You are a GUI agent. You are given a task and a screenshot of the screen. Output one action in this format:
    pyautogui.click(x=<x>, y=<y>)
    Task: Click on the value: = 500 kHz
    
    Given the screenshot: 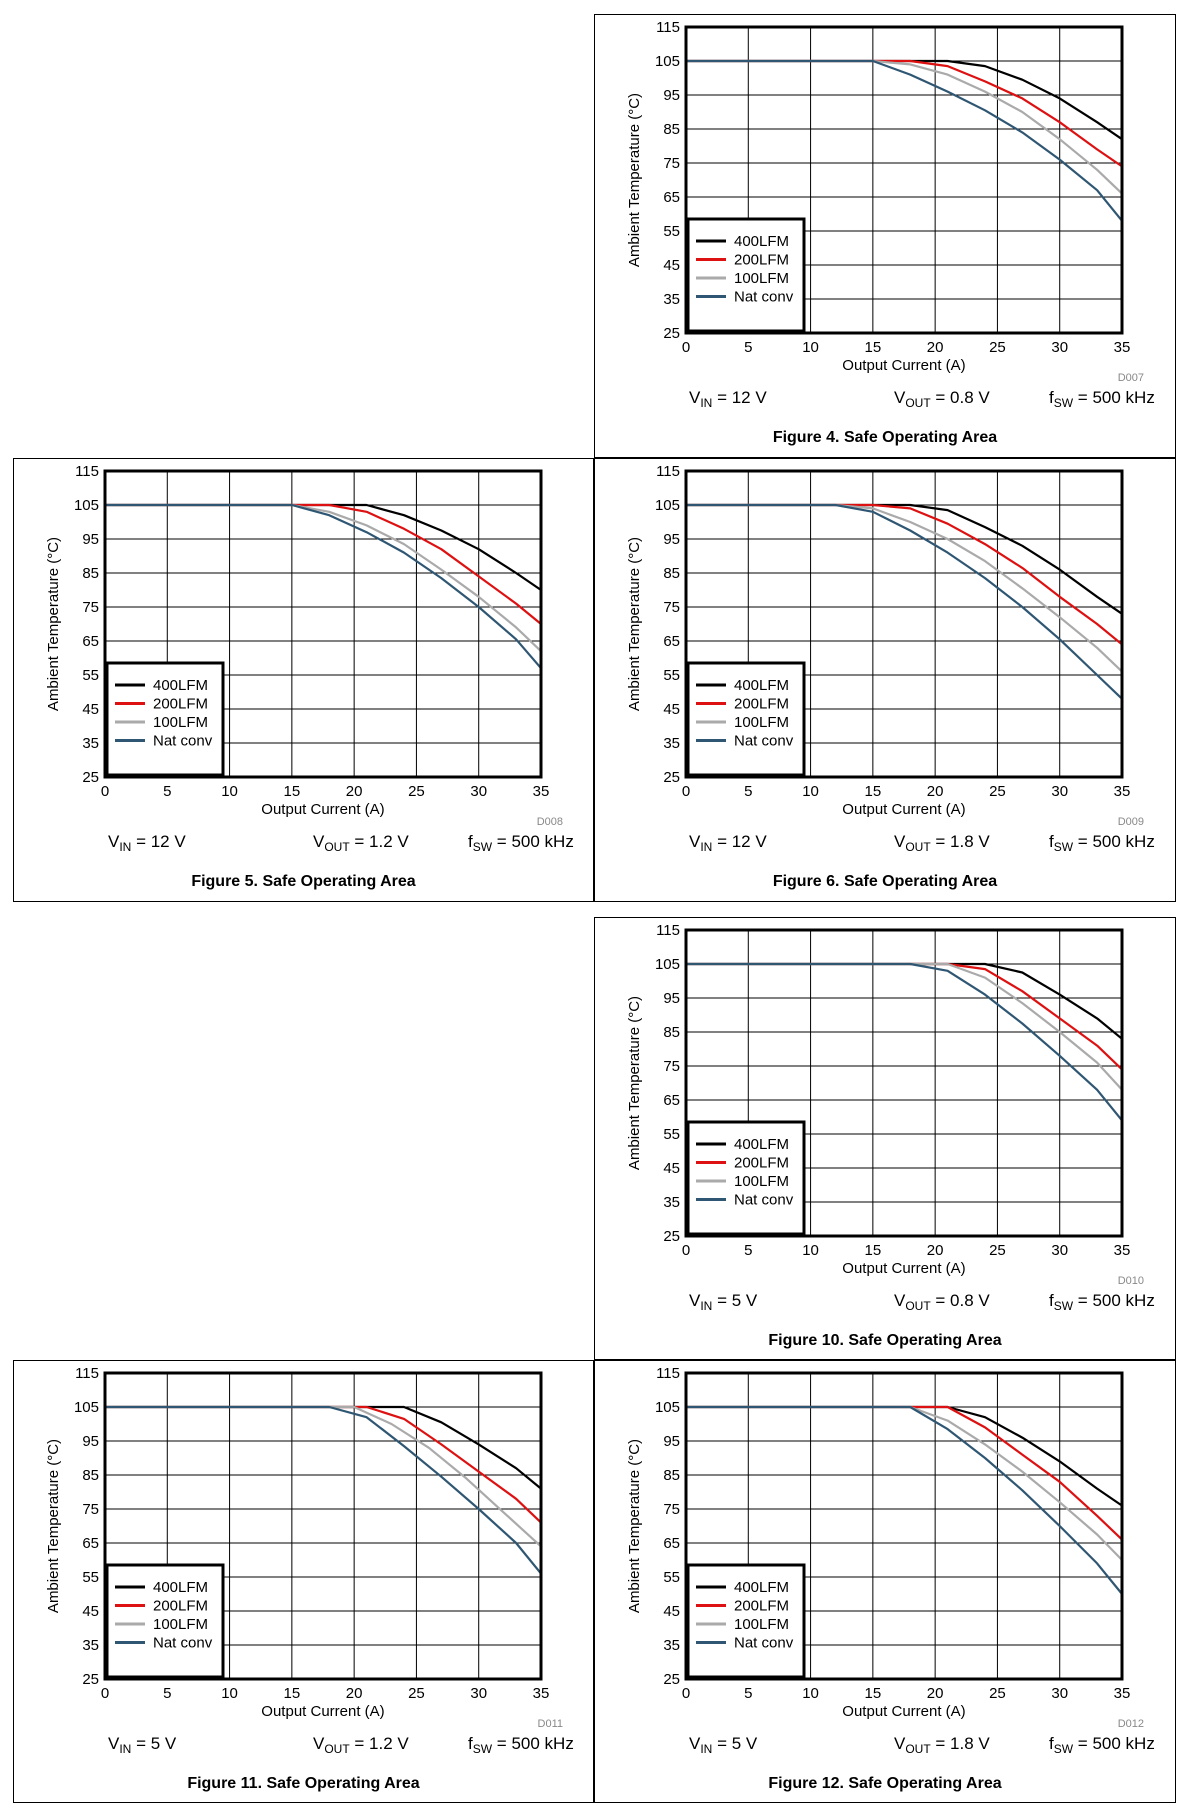 What is the action you would take?
    pyautogui.click(x=1114, y=1743)
    